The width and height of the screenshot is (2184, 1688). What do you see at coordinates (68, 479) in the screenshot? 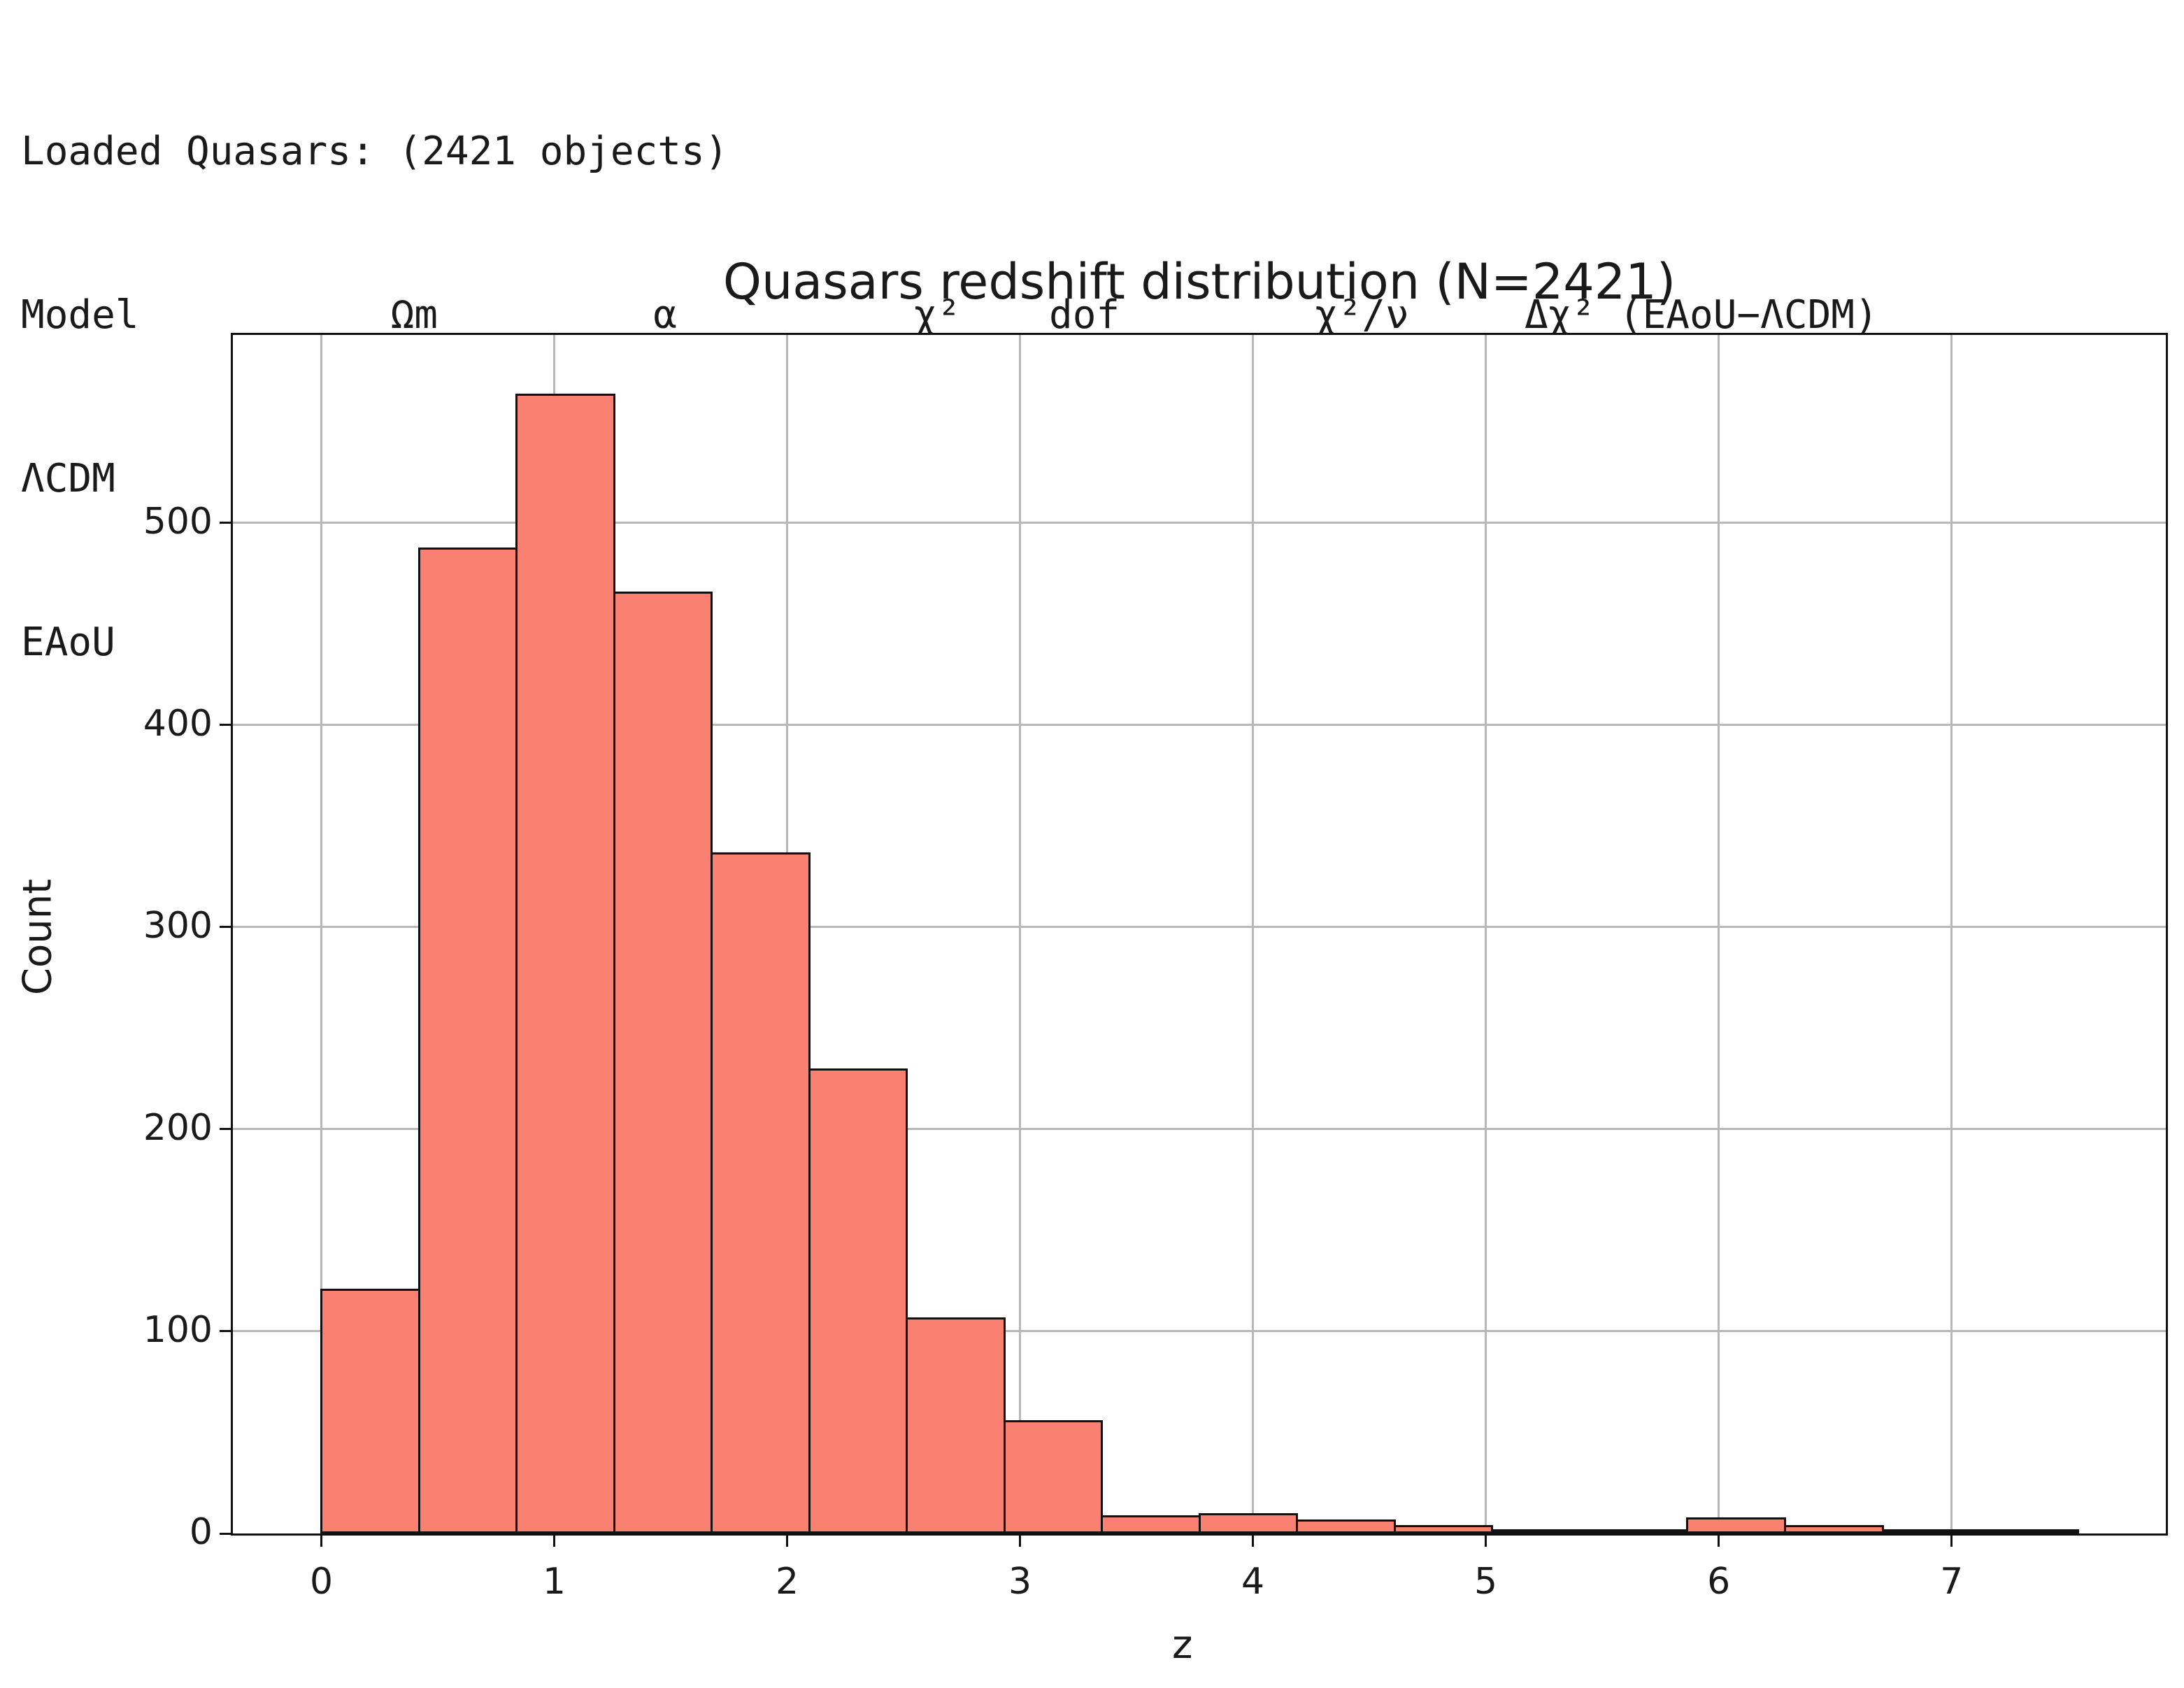
I see `cell-model: ΛCDM` at bounding box center [68, 479].